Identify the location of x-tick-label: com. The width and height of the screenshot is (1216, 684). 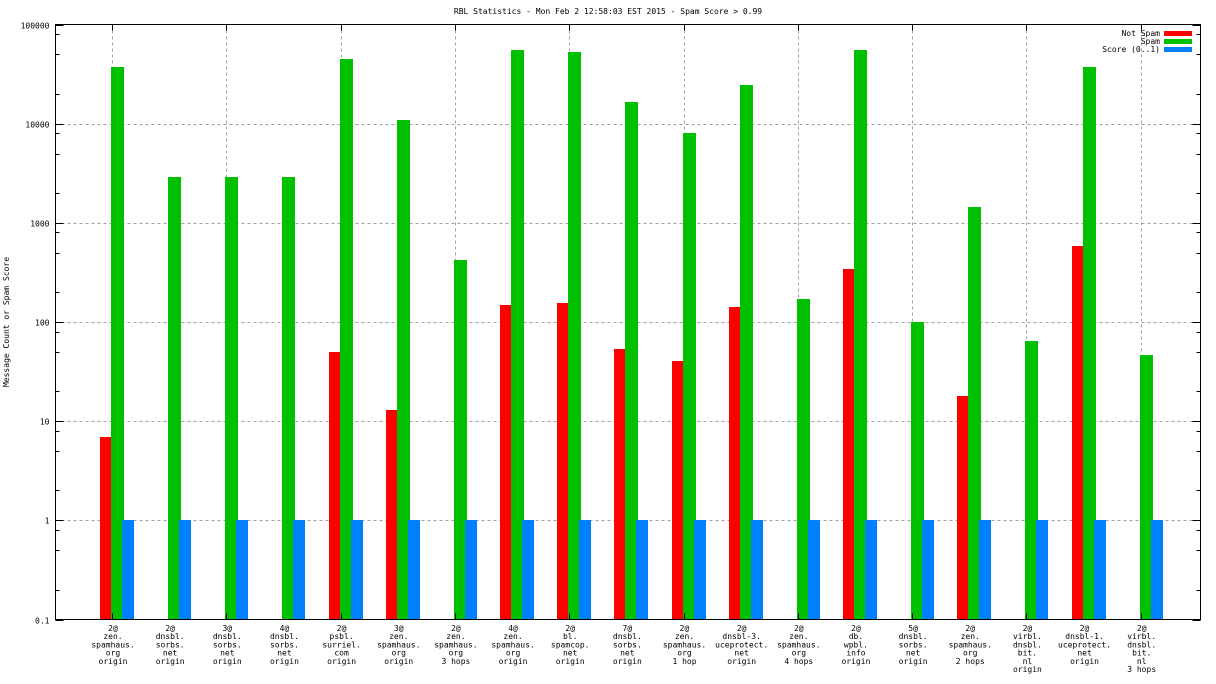
(341, 653).